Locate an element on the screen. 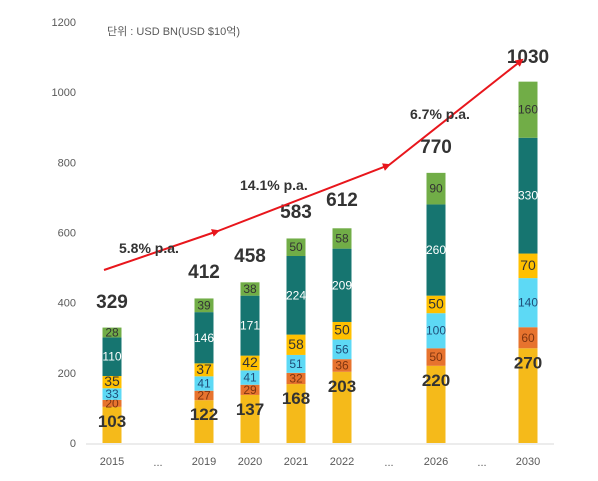  bar-segment-label: 37 is located at coordinates (204, 369).